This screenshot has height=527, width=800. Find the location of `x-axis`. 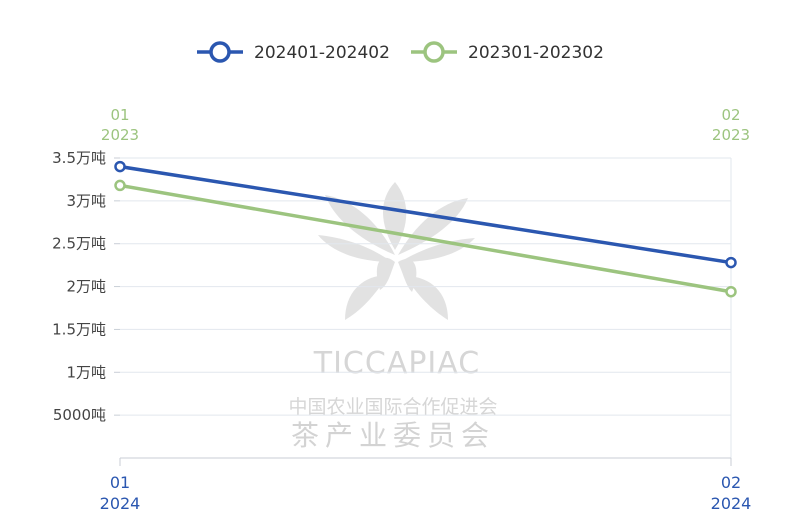

x-axis is located at coordinates (425, 461).